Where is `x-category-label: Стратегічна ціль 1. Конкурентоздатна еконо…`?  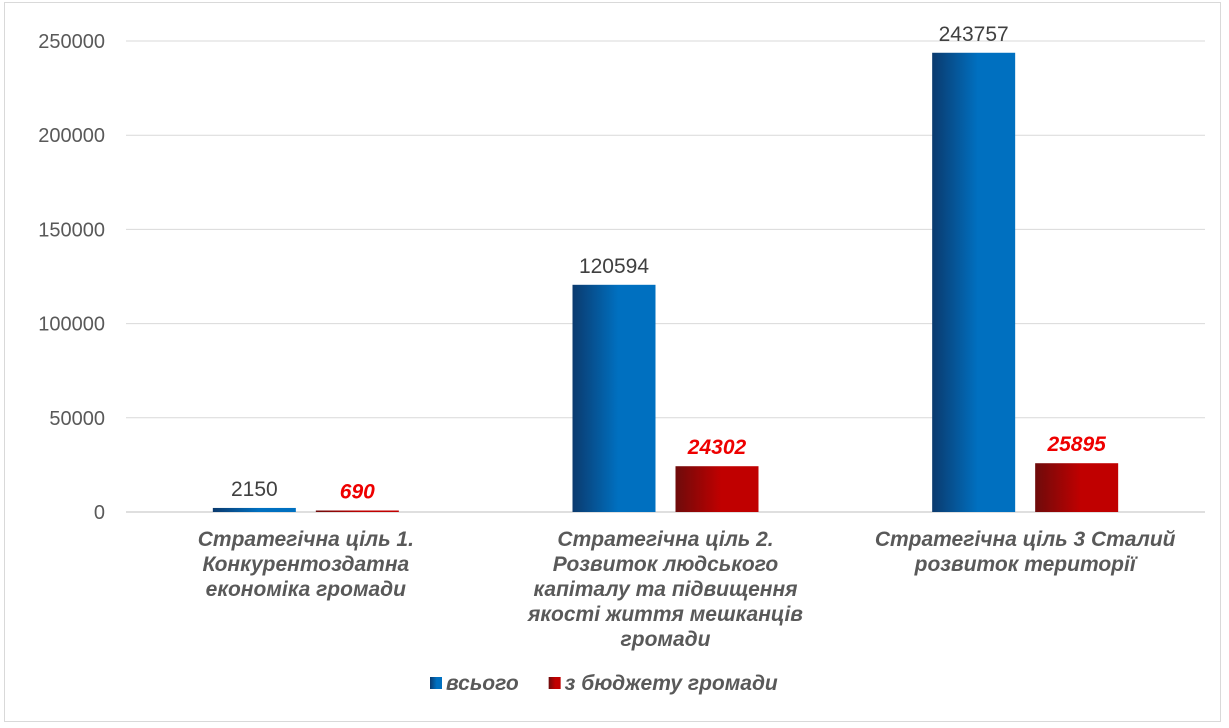 x-category-label: Стратегічна ціль 1. Конкурентоздатна еконо… is located at coordinates (306, 564).